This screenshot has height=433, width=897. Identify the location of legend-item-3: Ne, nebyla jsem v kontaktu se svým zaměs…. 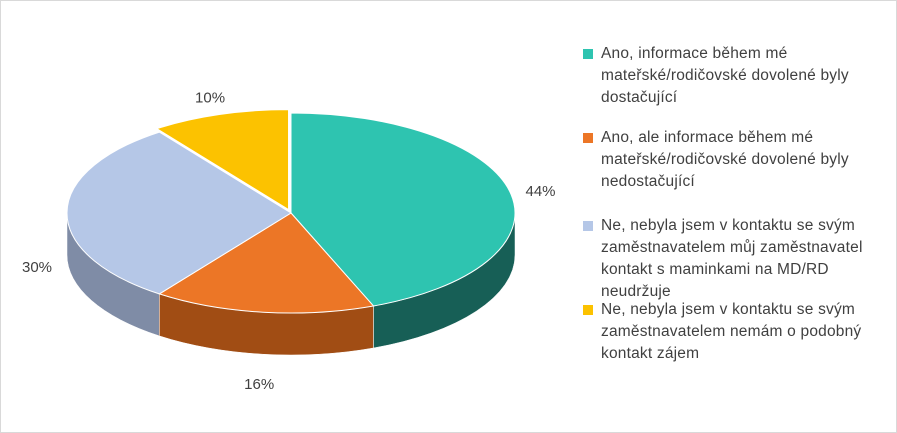
(735, 332).